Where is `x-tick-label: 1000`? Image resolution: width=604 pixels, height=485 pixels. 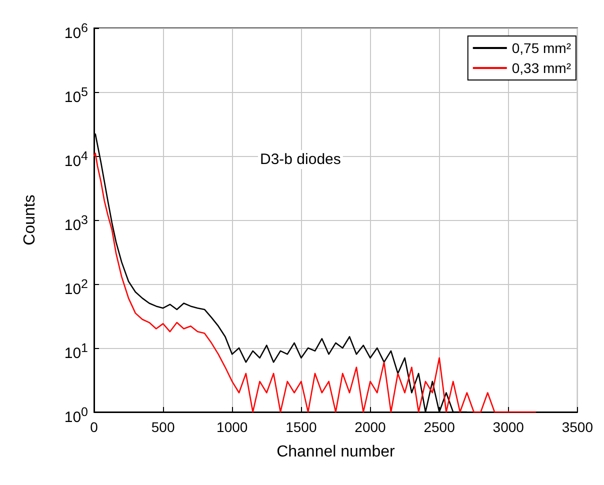 x-tick-label: 1000 is located at coordinates (232, 427).